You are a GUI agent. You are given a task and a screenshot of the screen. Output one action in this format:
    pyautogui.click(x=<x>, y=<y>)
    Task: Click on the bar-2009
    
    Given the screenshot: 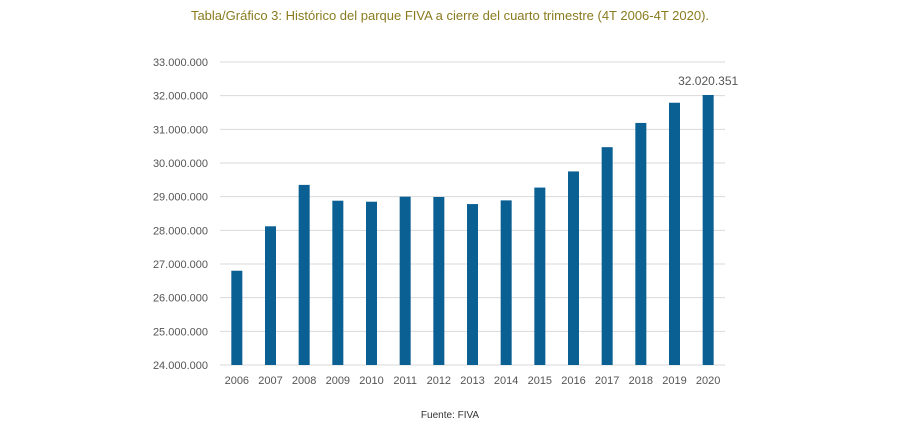 What is the action you would take?
    pyautogui.click(x=338, y=282)
    